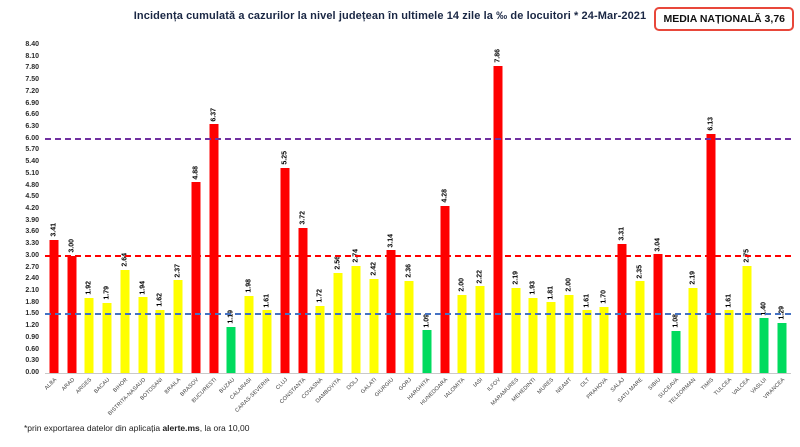 The image size is (800, 447). I want to click on bar-value-label: 3.04, so click(658, 244).